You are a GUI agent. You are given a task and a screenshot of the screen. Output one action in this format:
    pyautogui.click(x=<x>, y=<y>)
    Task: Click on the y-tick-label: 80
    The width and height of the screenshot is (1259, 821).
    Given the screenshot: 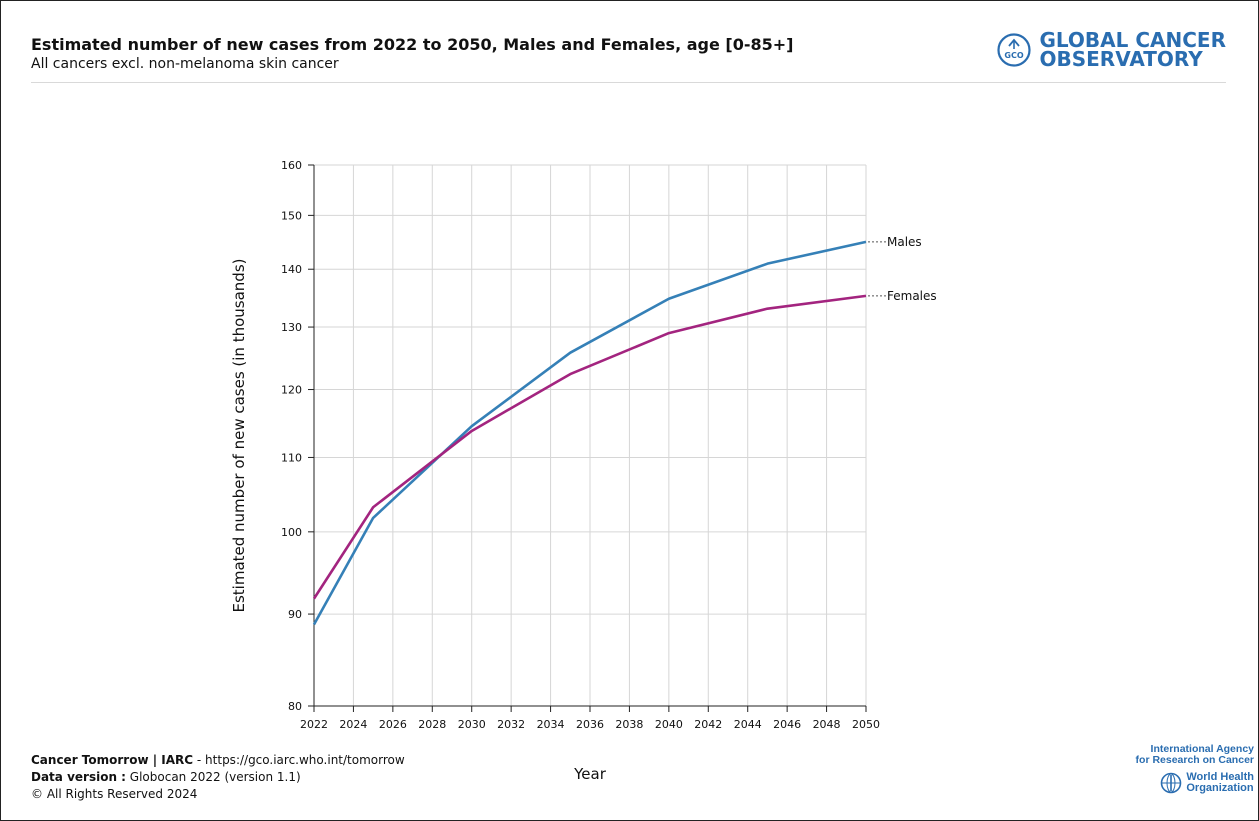 What is the action you would take?
    pyautogui.click(x=295, y=706)
    